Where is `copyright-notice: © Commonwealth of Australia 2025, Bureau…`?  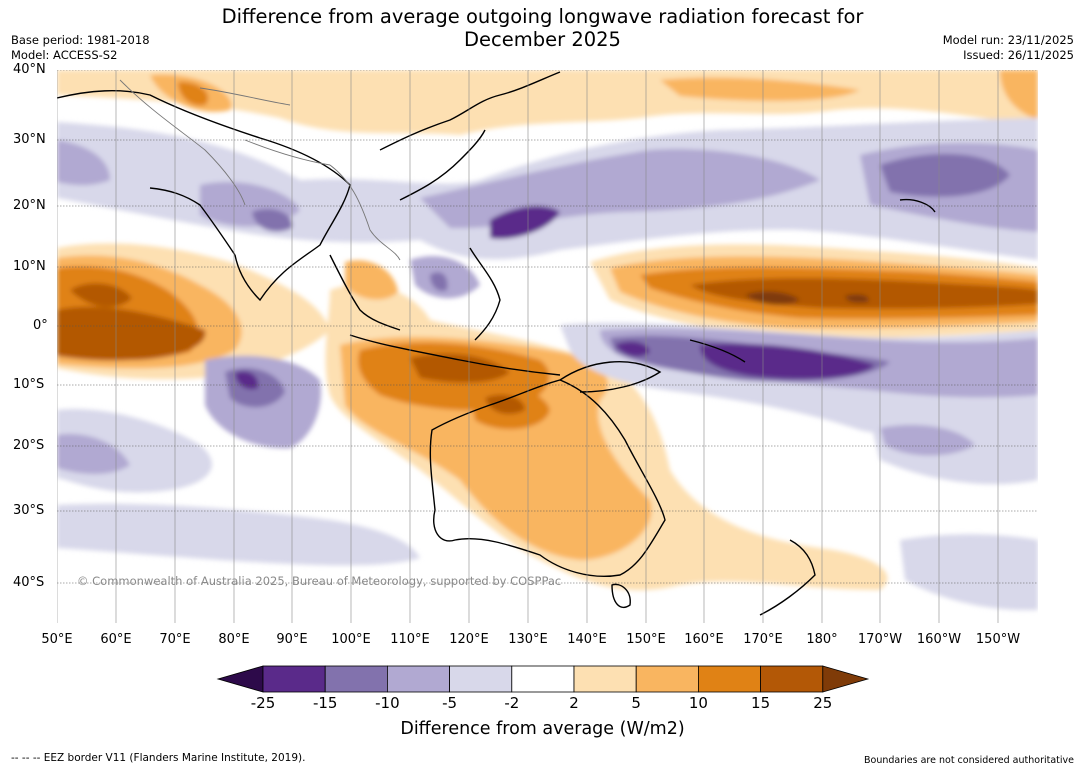 copyright-notice: © Commonwealth of Australia 2025, Bureau… is located at coordinates (319, 581).